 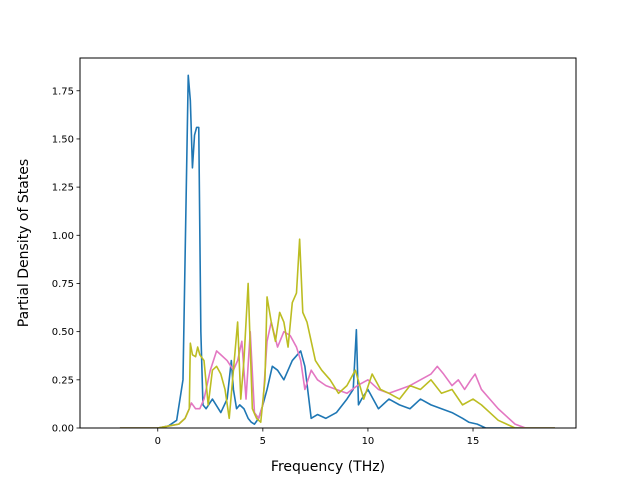 What do you see at coordinates (63, 91) in the screenshot?
I see `y-tick-label: 1.75` at bounding box center [63, 91].